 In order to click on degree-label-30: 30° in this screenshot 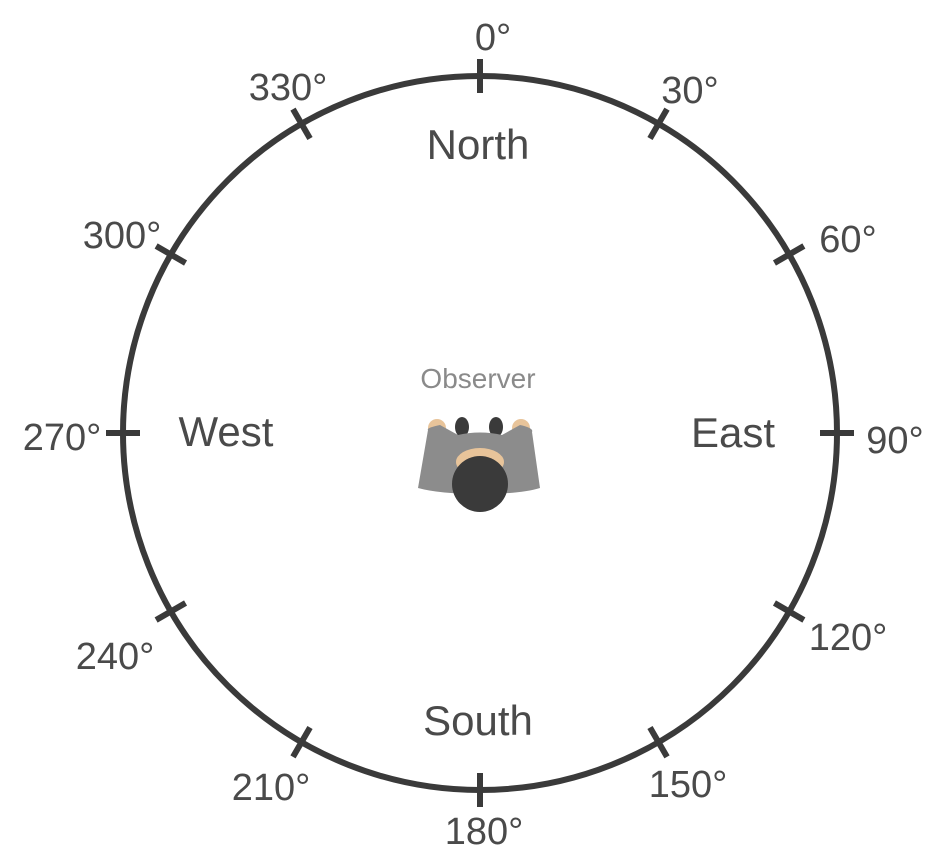, I will do `click(689, 91)`.